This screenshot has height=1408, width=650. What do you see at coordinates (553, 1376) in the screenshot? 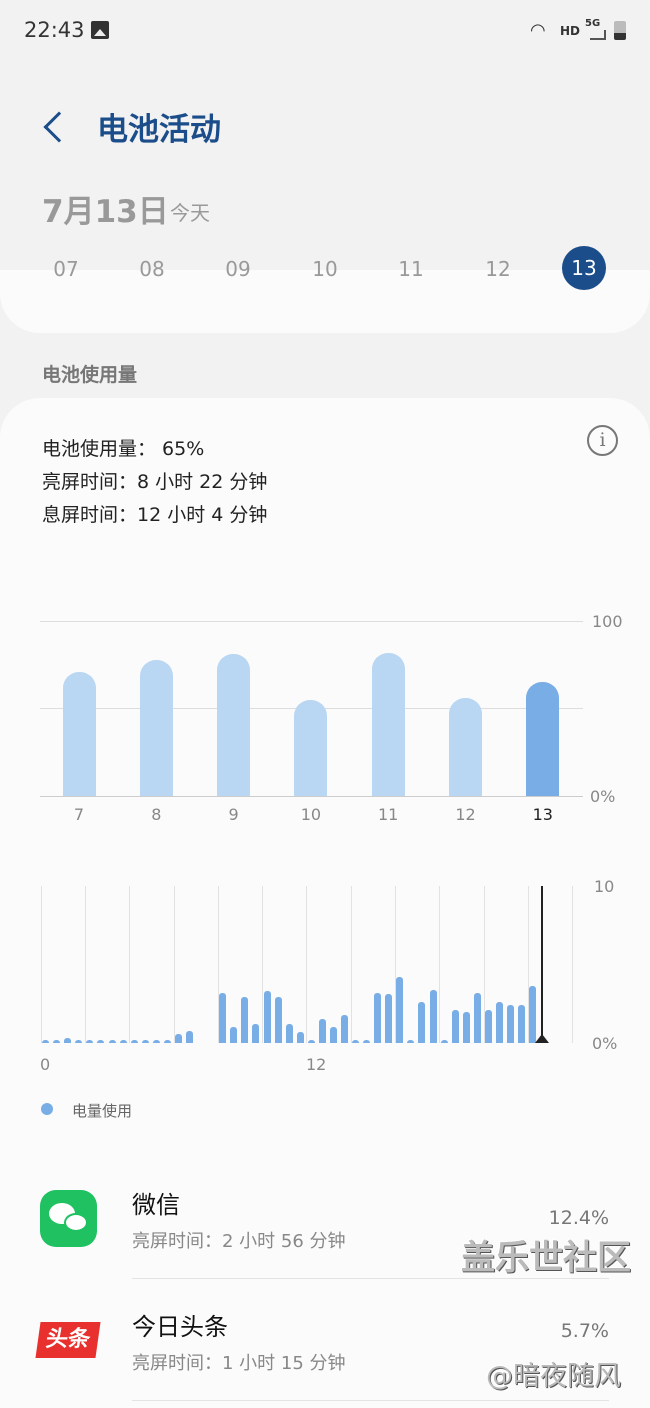
I see `watermark-author: @暗夜随风` at bounding box center [553, 1376].